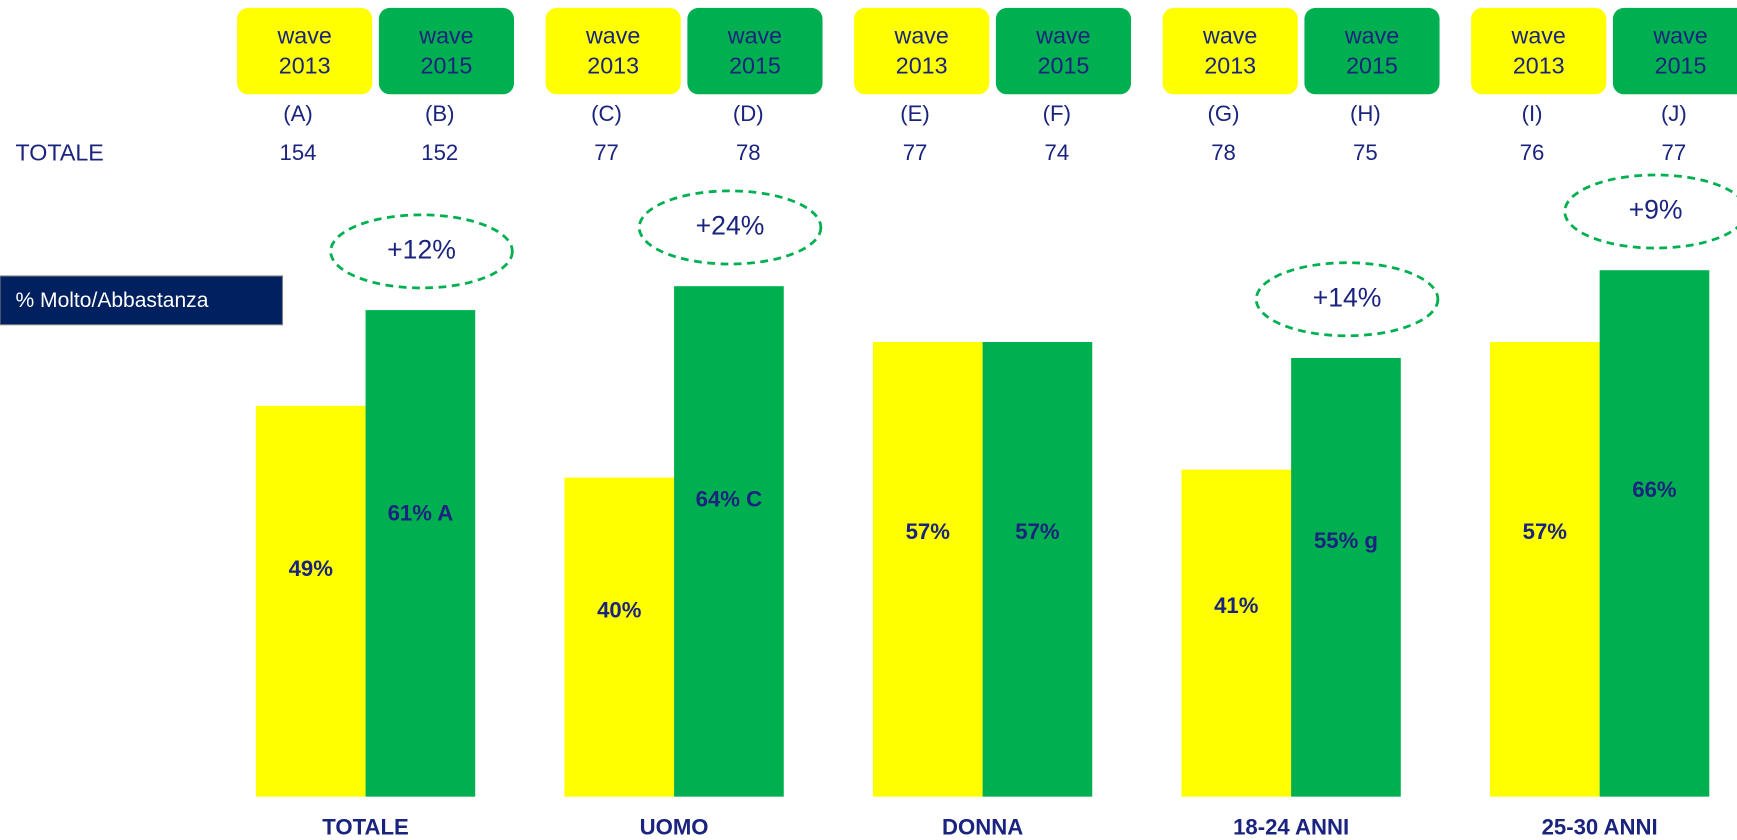 The image size is (1737, 840). Describe the element at coordinates (1365, 152) in the screenshot. I see `base-count: 75` at that location.